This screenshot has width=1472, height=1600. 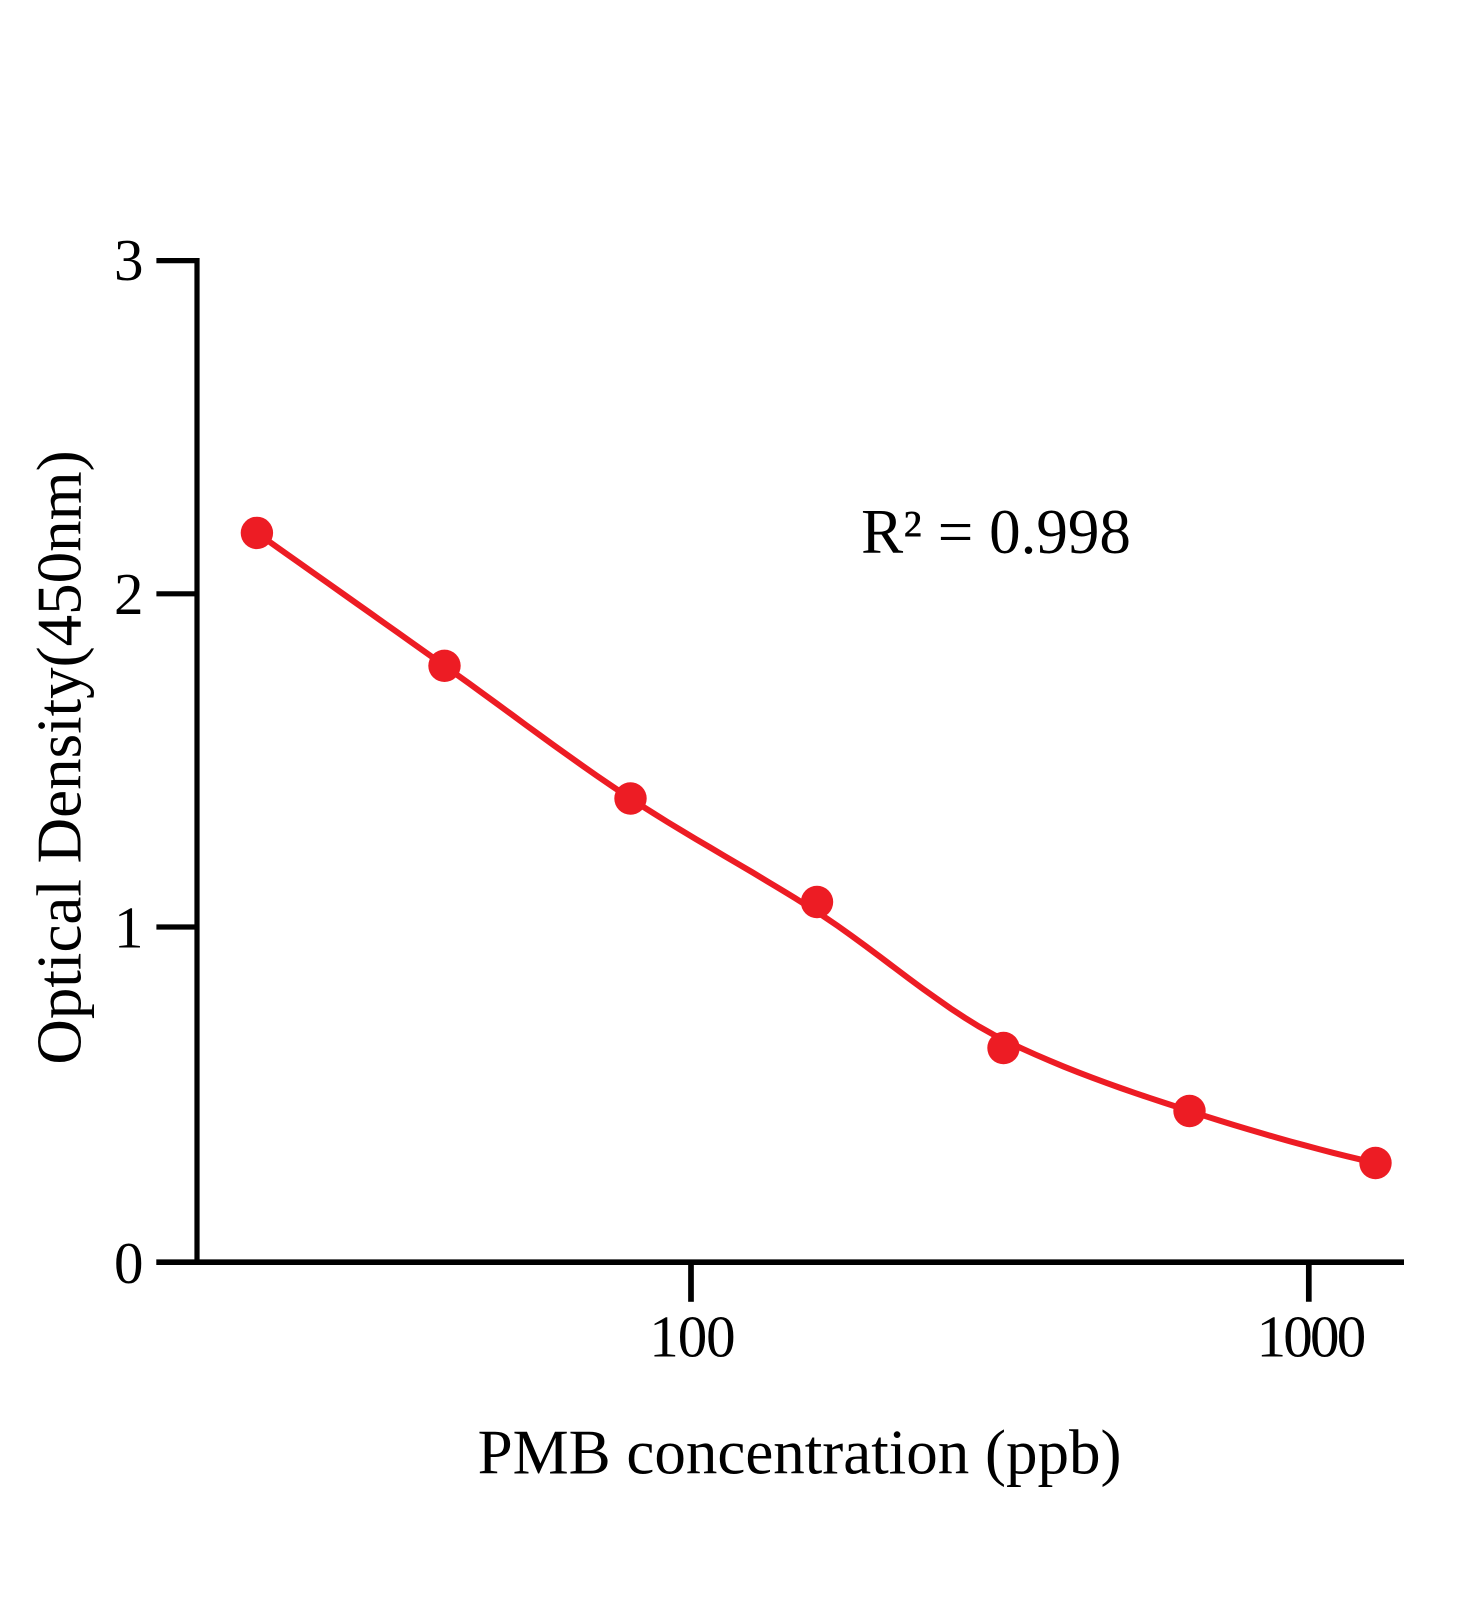 What do you see at coordinates (1311, 1337) in the screenshot?
I see `svg-text: 1000` at bounding box center [1311, 1337].